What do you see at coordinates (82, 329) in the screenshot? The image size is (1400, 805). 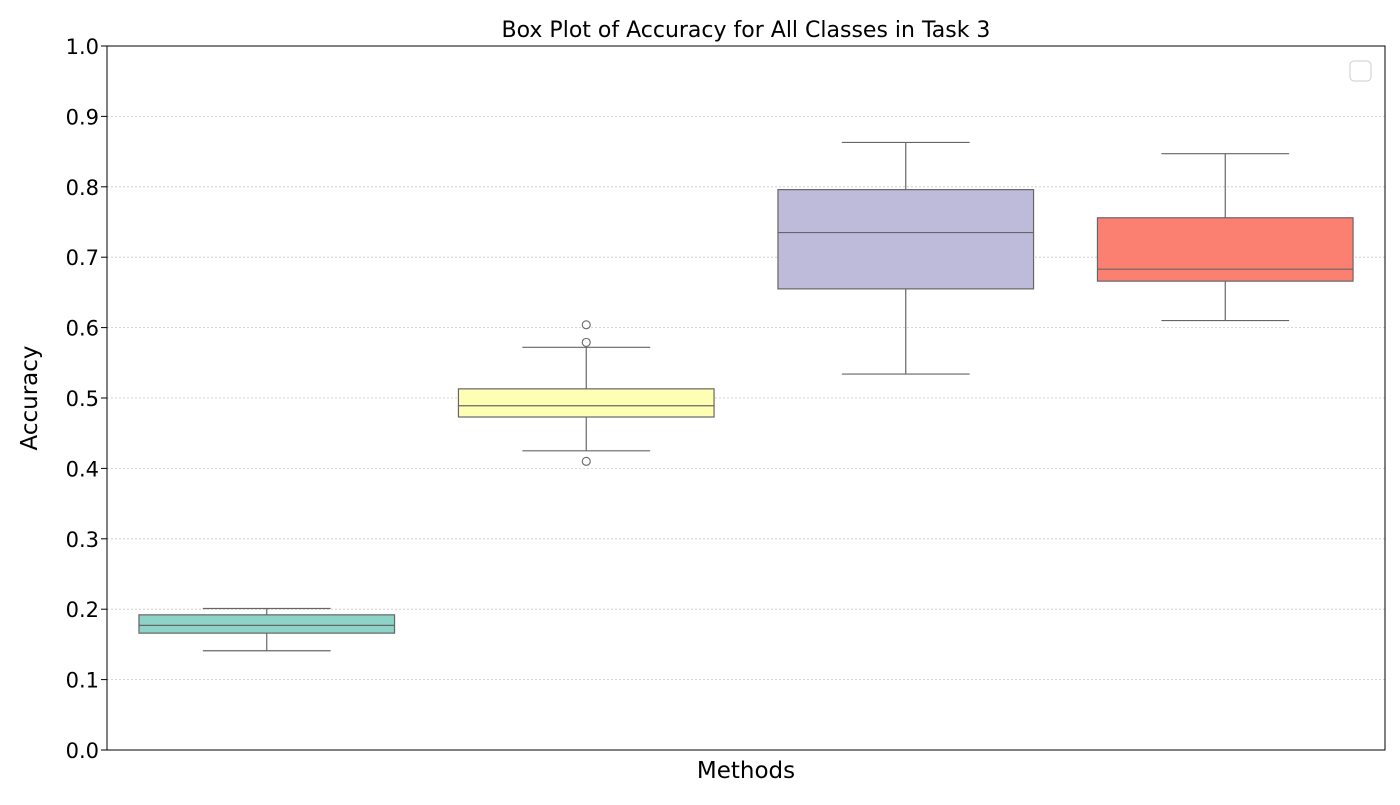 I see `y-tick-label: 0.6` at bounding box center [82, 329].